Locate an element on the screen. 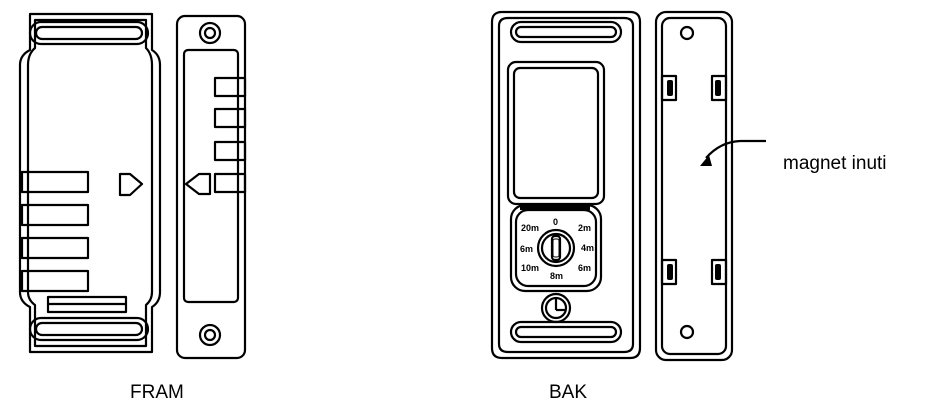 Image resolution: width=932 pixels, height=420 pixels. front-magnet-body is located at coordinates (211, 187).